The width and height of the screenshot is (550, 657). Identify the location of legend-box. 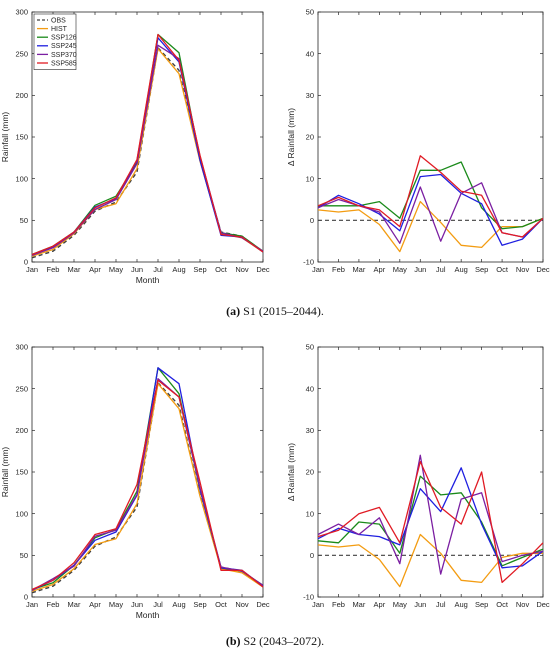
(55, 41).